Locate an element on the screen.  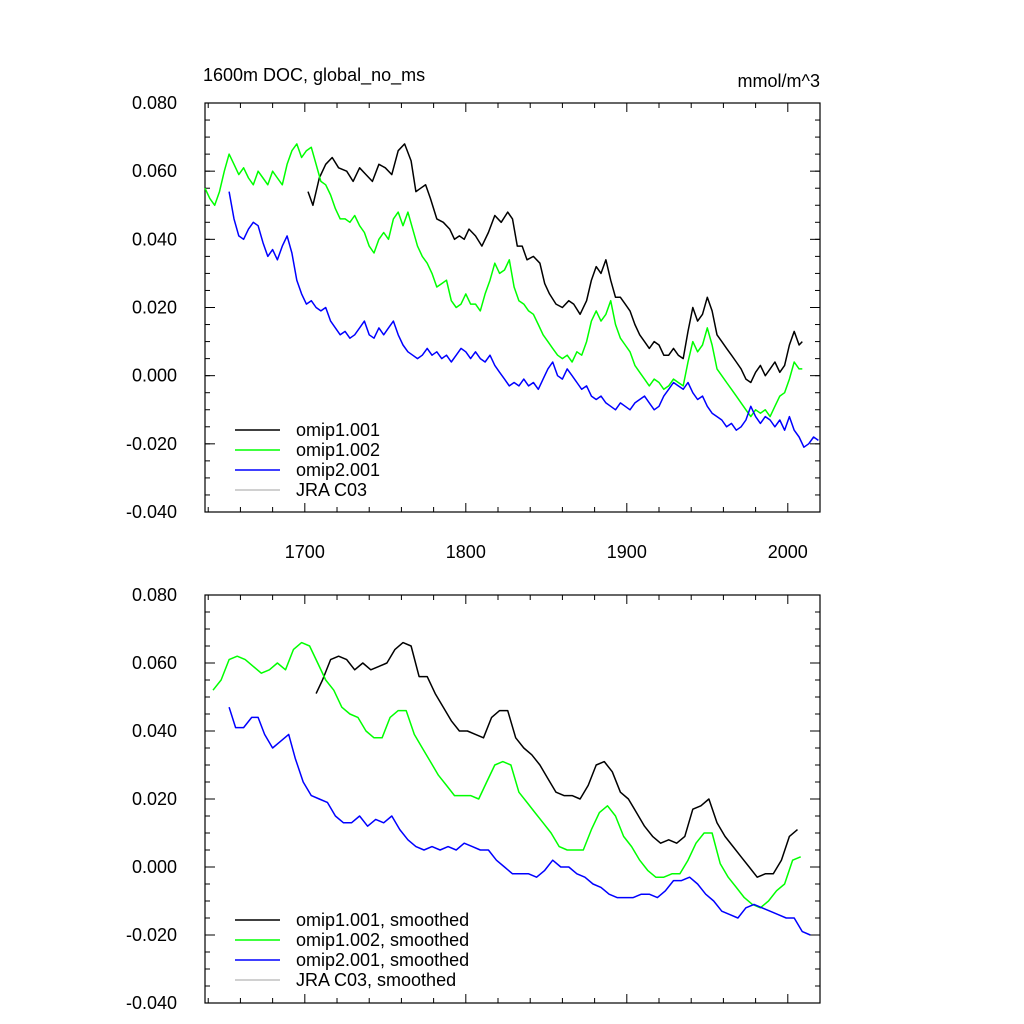
legend-label: omip1.001 is located at coordinates (338, 430).